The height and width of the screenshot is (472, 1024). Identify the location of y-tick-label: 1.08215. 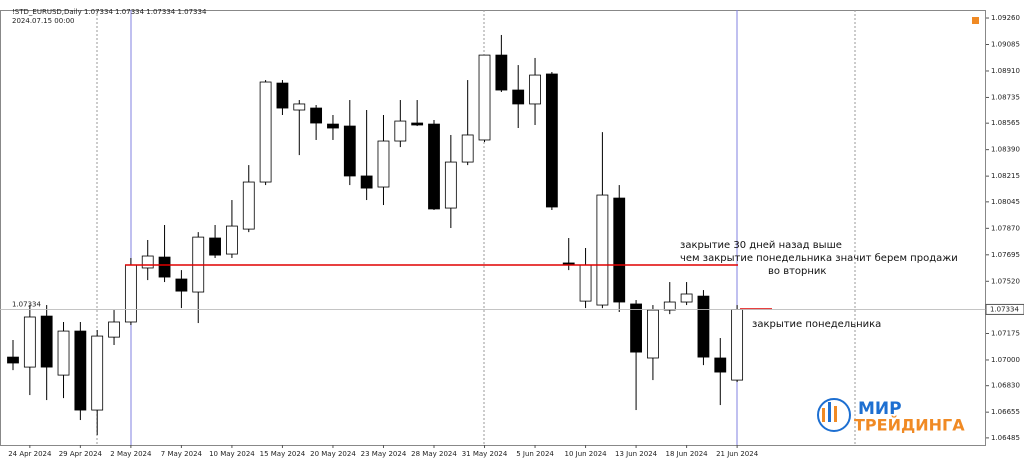
(1005, 176).